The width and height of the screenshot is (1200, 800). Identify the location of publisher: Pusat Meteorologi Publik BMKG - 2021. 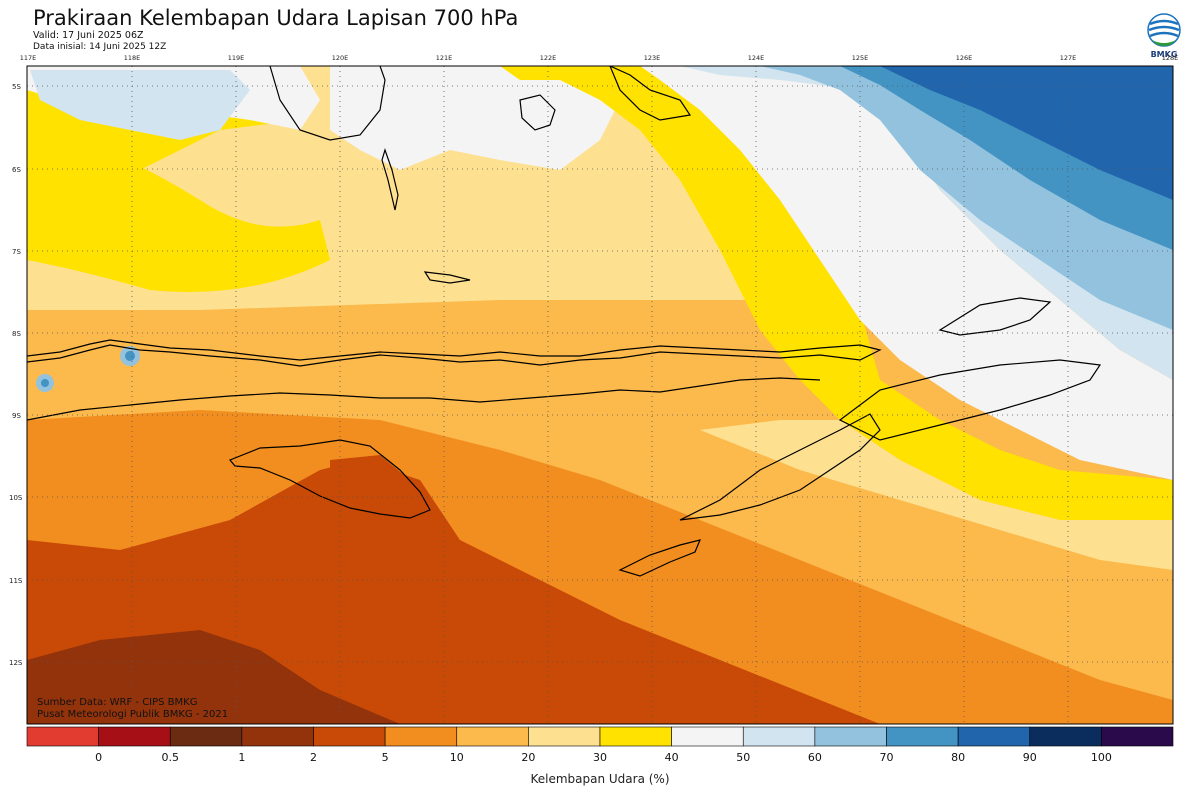
(133, 714).